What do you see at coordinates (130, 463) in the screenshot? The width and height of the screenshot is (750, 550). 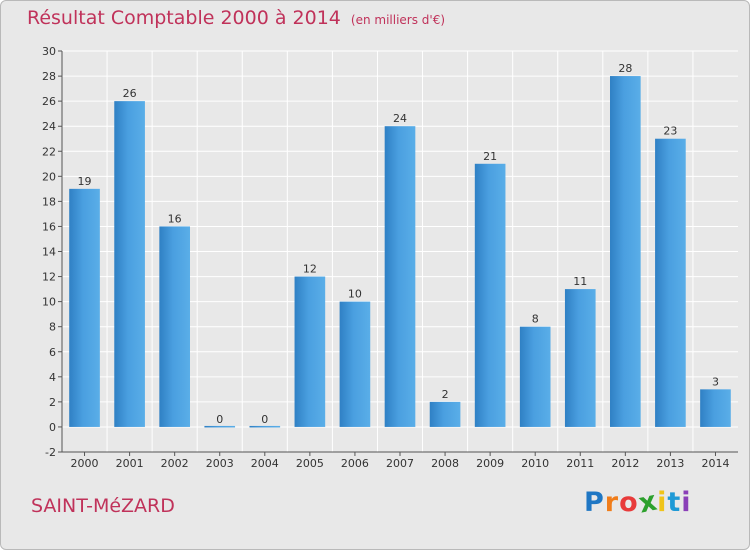 I see `x-tick-label: 2001` at bounding box center [130, 463].